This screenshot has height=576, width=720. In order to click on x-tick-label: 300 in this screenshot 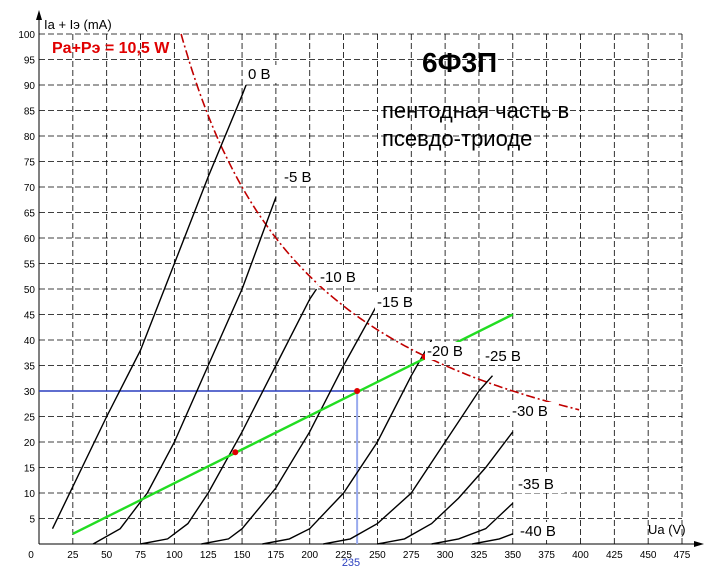, I will do `click(445, 555)`.